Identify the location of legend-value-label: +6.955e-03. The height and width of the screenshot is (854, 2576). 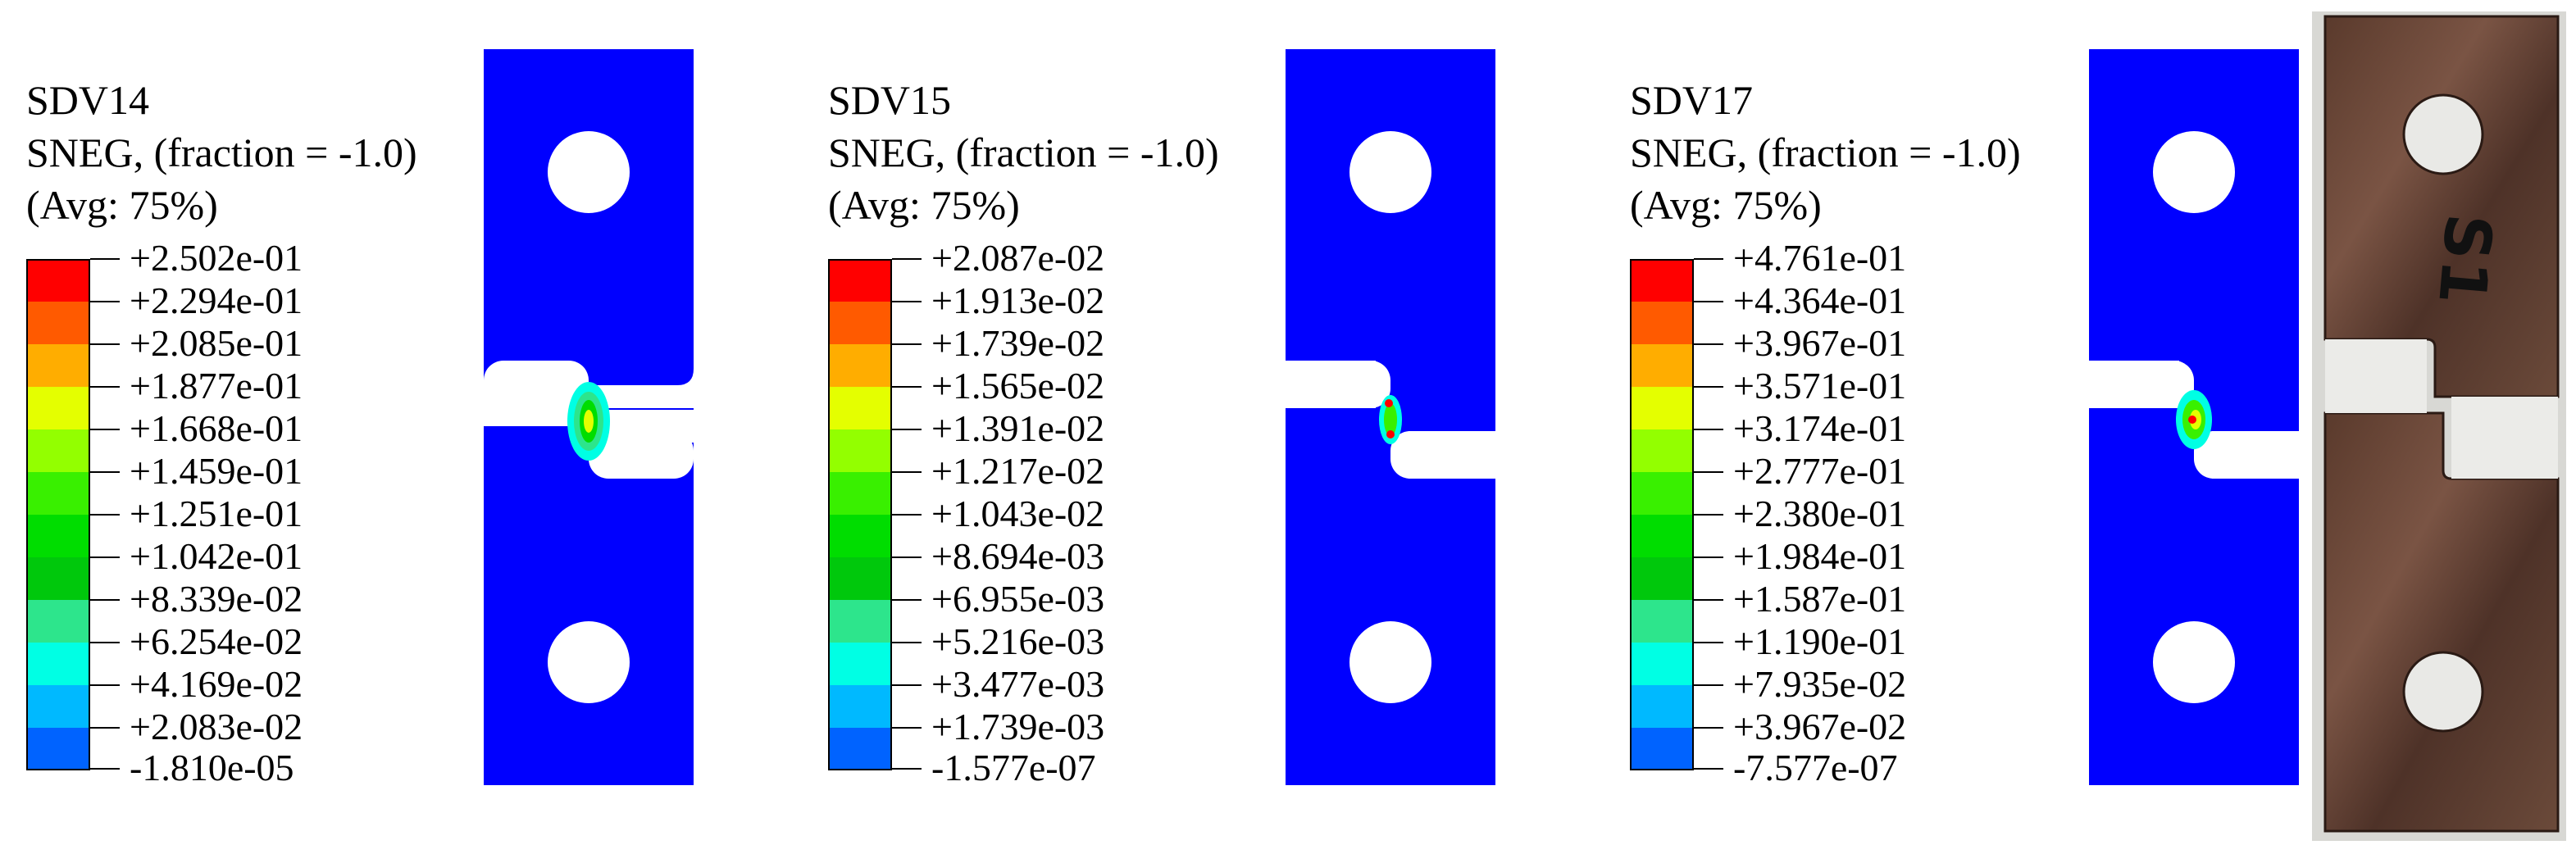
(1018, 599).